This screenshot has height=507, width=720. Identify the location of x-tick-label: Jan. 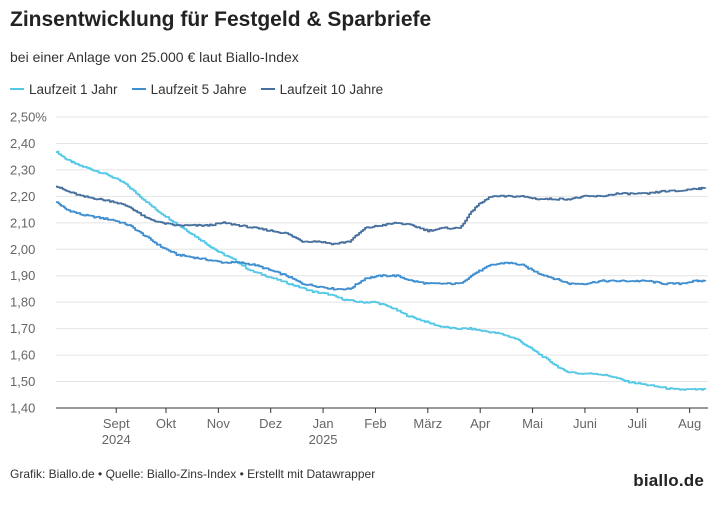
(323, 423).